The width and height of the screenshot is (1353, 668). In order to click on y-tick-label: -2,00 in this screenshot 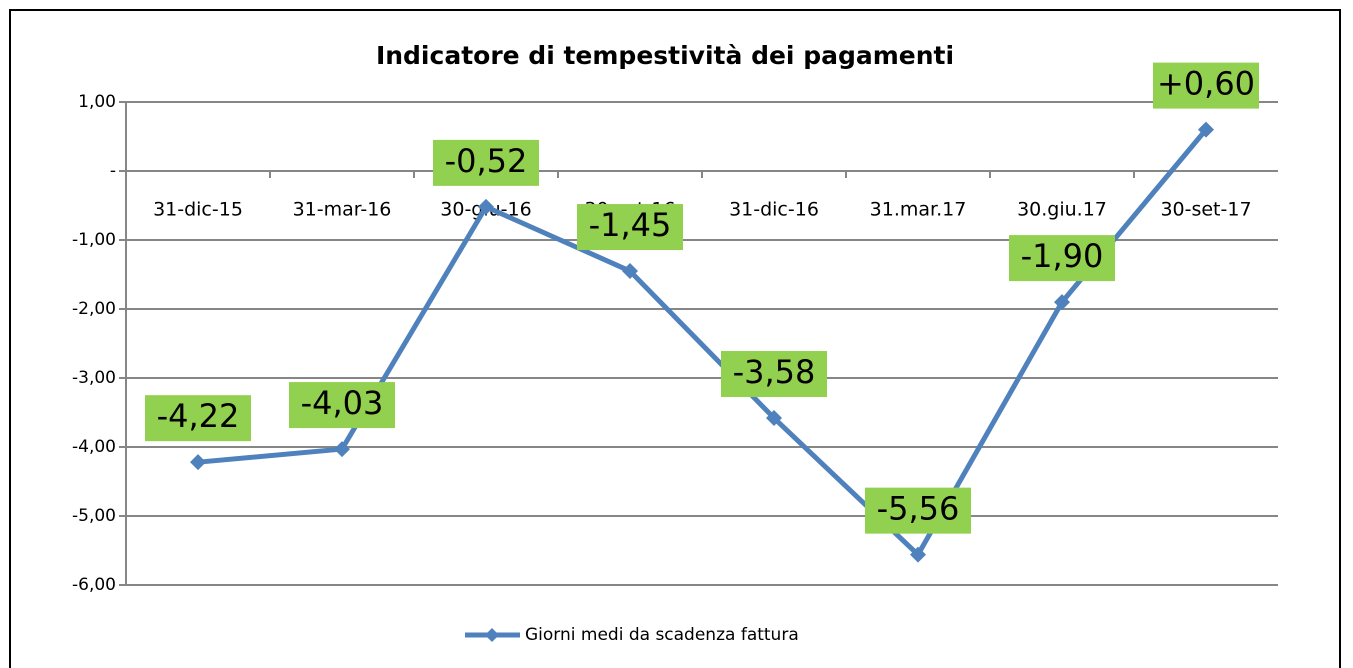, I will do `click(94, 309)`.